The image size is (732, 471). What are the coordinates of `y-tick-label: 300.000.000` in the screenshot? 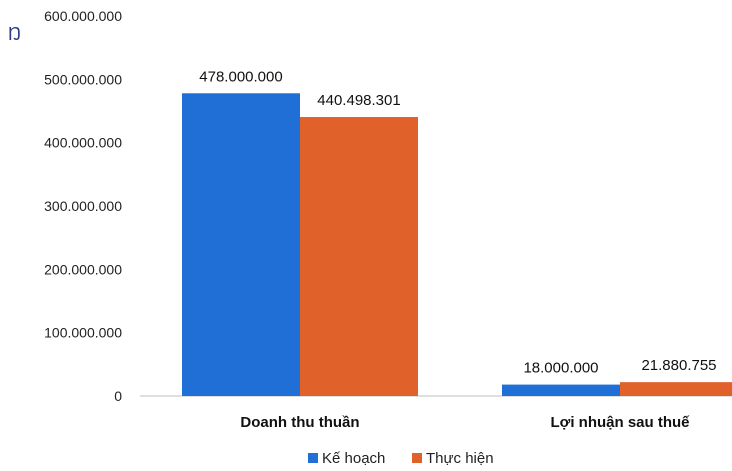 It's located at (83, 206).